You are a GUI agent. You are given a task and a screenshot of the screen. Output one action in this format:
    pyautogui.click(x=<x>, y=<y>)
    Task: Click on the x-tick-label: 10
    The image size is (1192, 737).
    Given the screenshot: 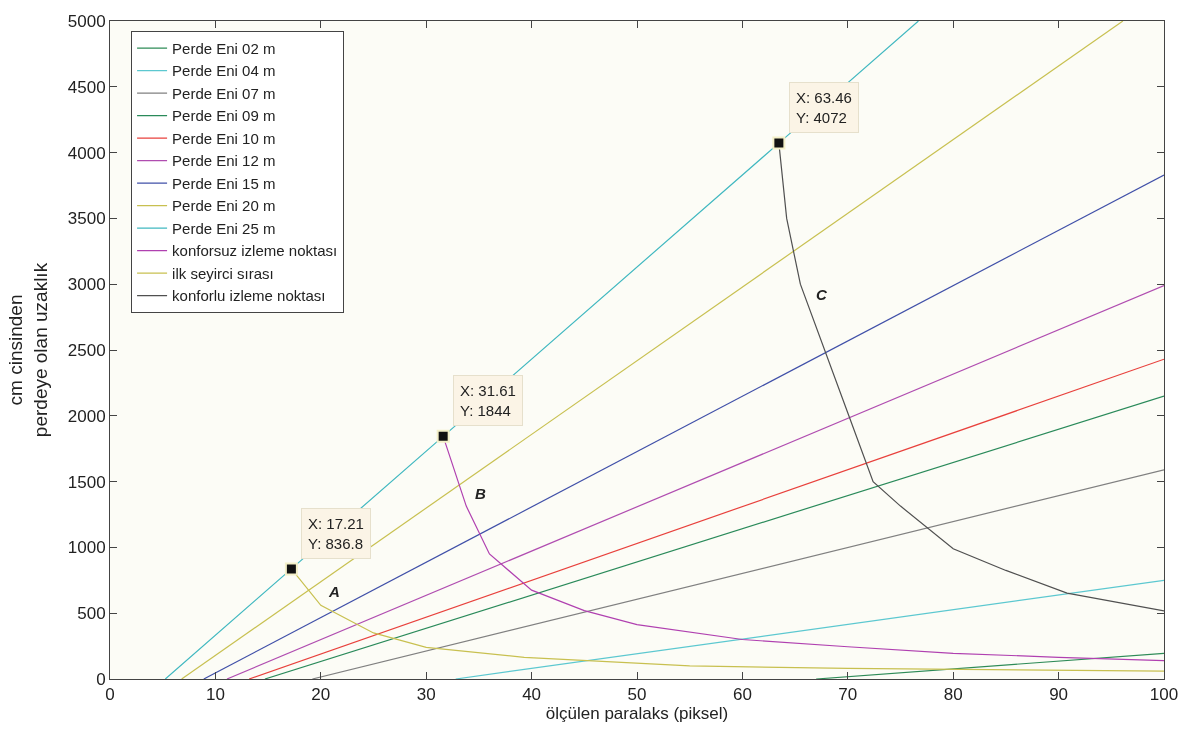 What is the action you would take?
    pyautogui.click(x=215, y=695)
    